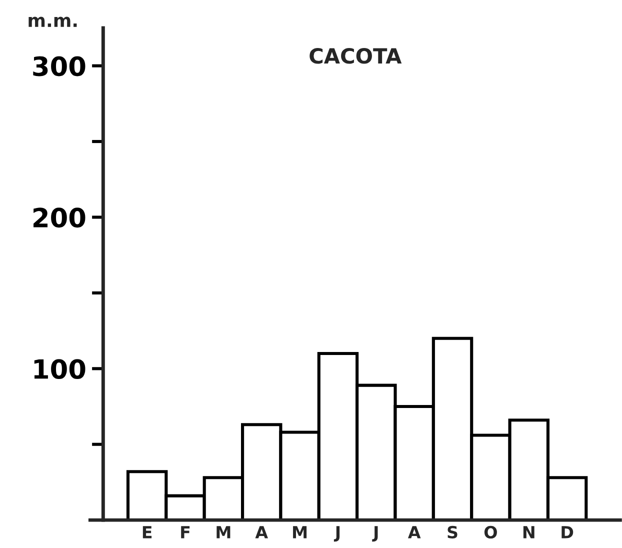  Describe the element at coordinates (185, 532) in the screenshot. I see `x-tick-label: F` at that location.